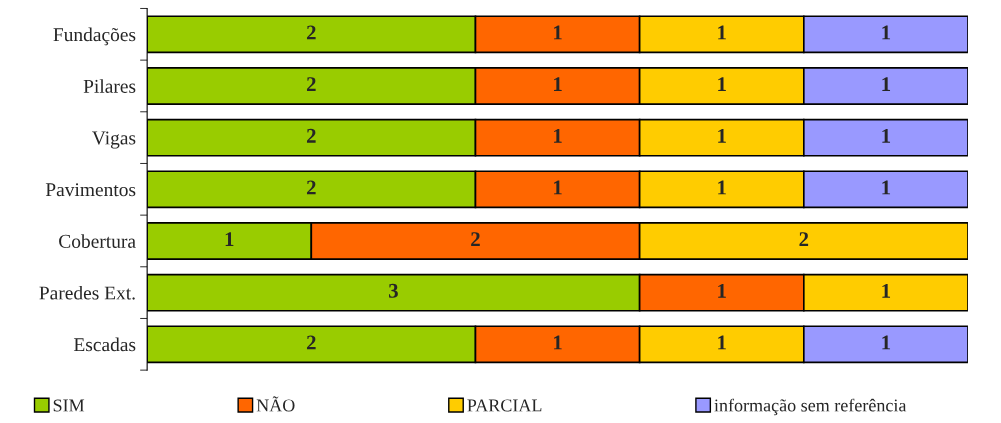 This screenshot has height=423, width=1001. I want to click on y-tick-label: Fundações, so click(94, 36).